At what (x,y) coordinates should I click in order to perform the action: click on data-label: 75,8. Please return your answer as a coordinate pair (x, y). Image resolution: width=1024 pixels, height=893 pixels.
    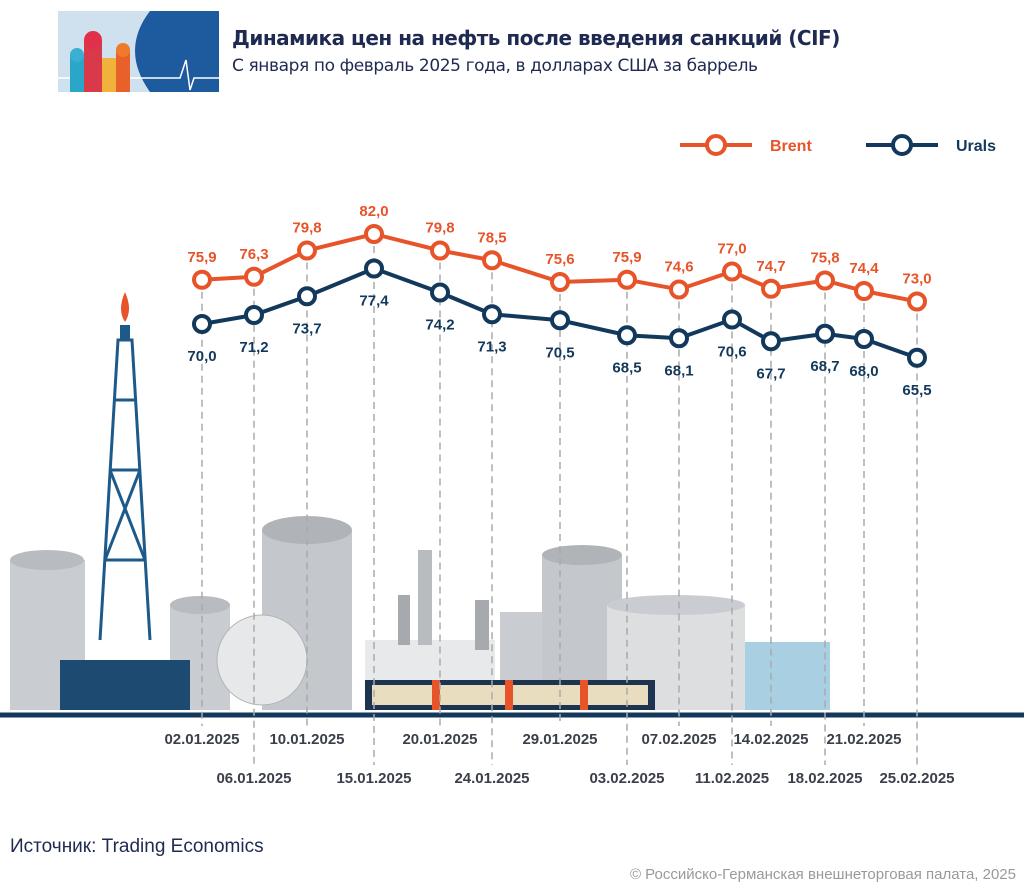
    Looking at the image, I should click on (824, 258).